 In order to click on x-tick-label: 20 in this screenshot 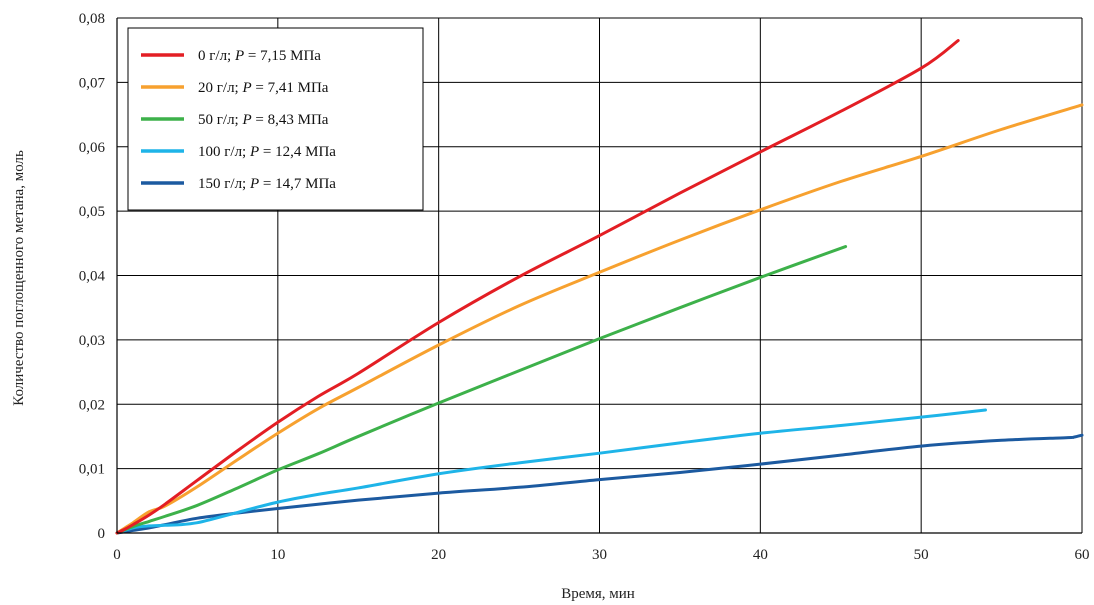, I will do `click(438, 555)`.